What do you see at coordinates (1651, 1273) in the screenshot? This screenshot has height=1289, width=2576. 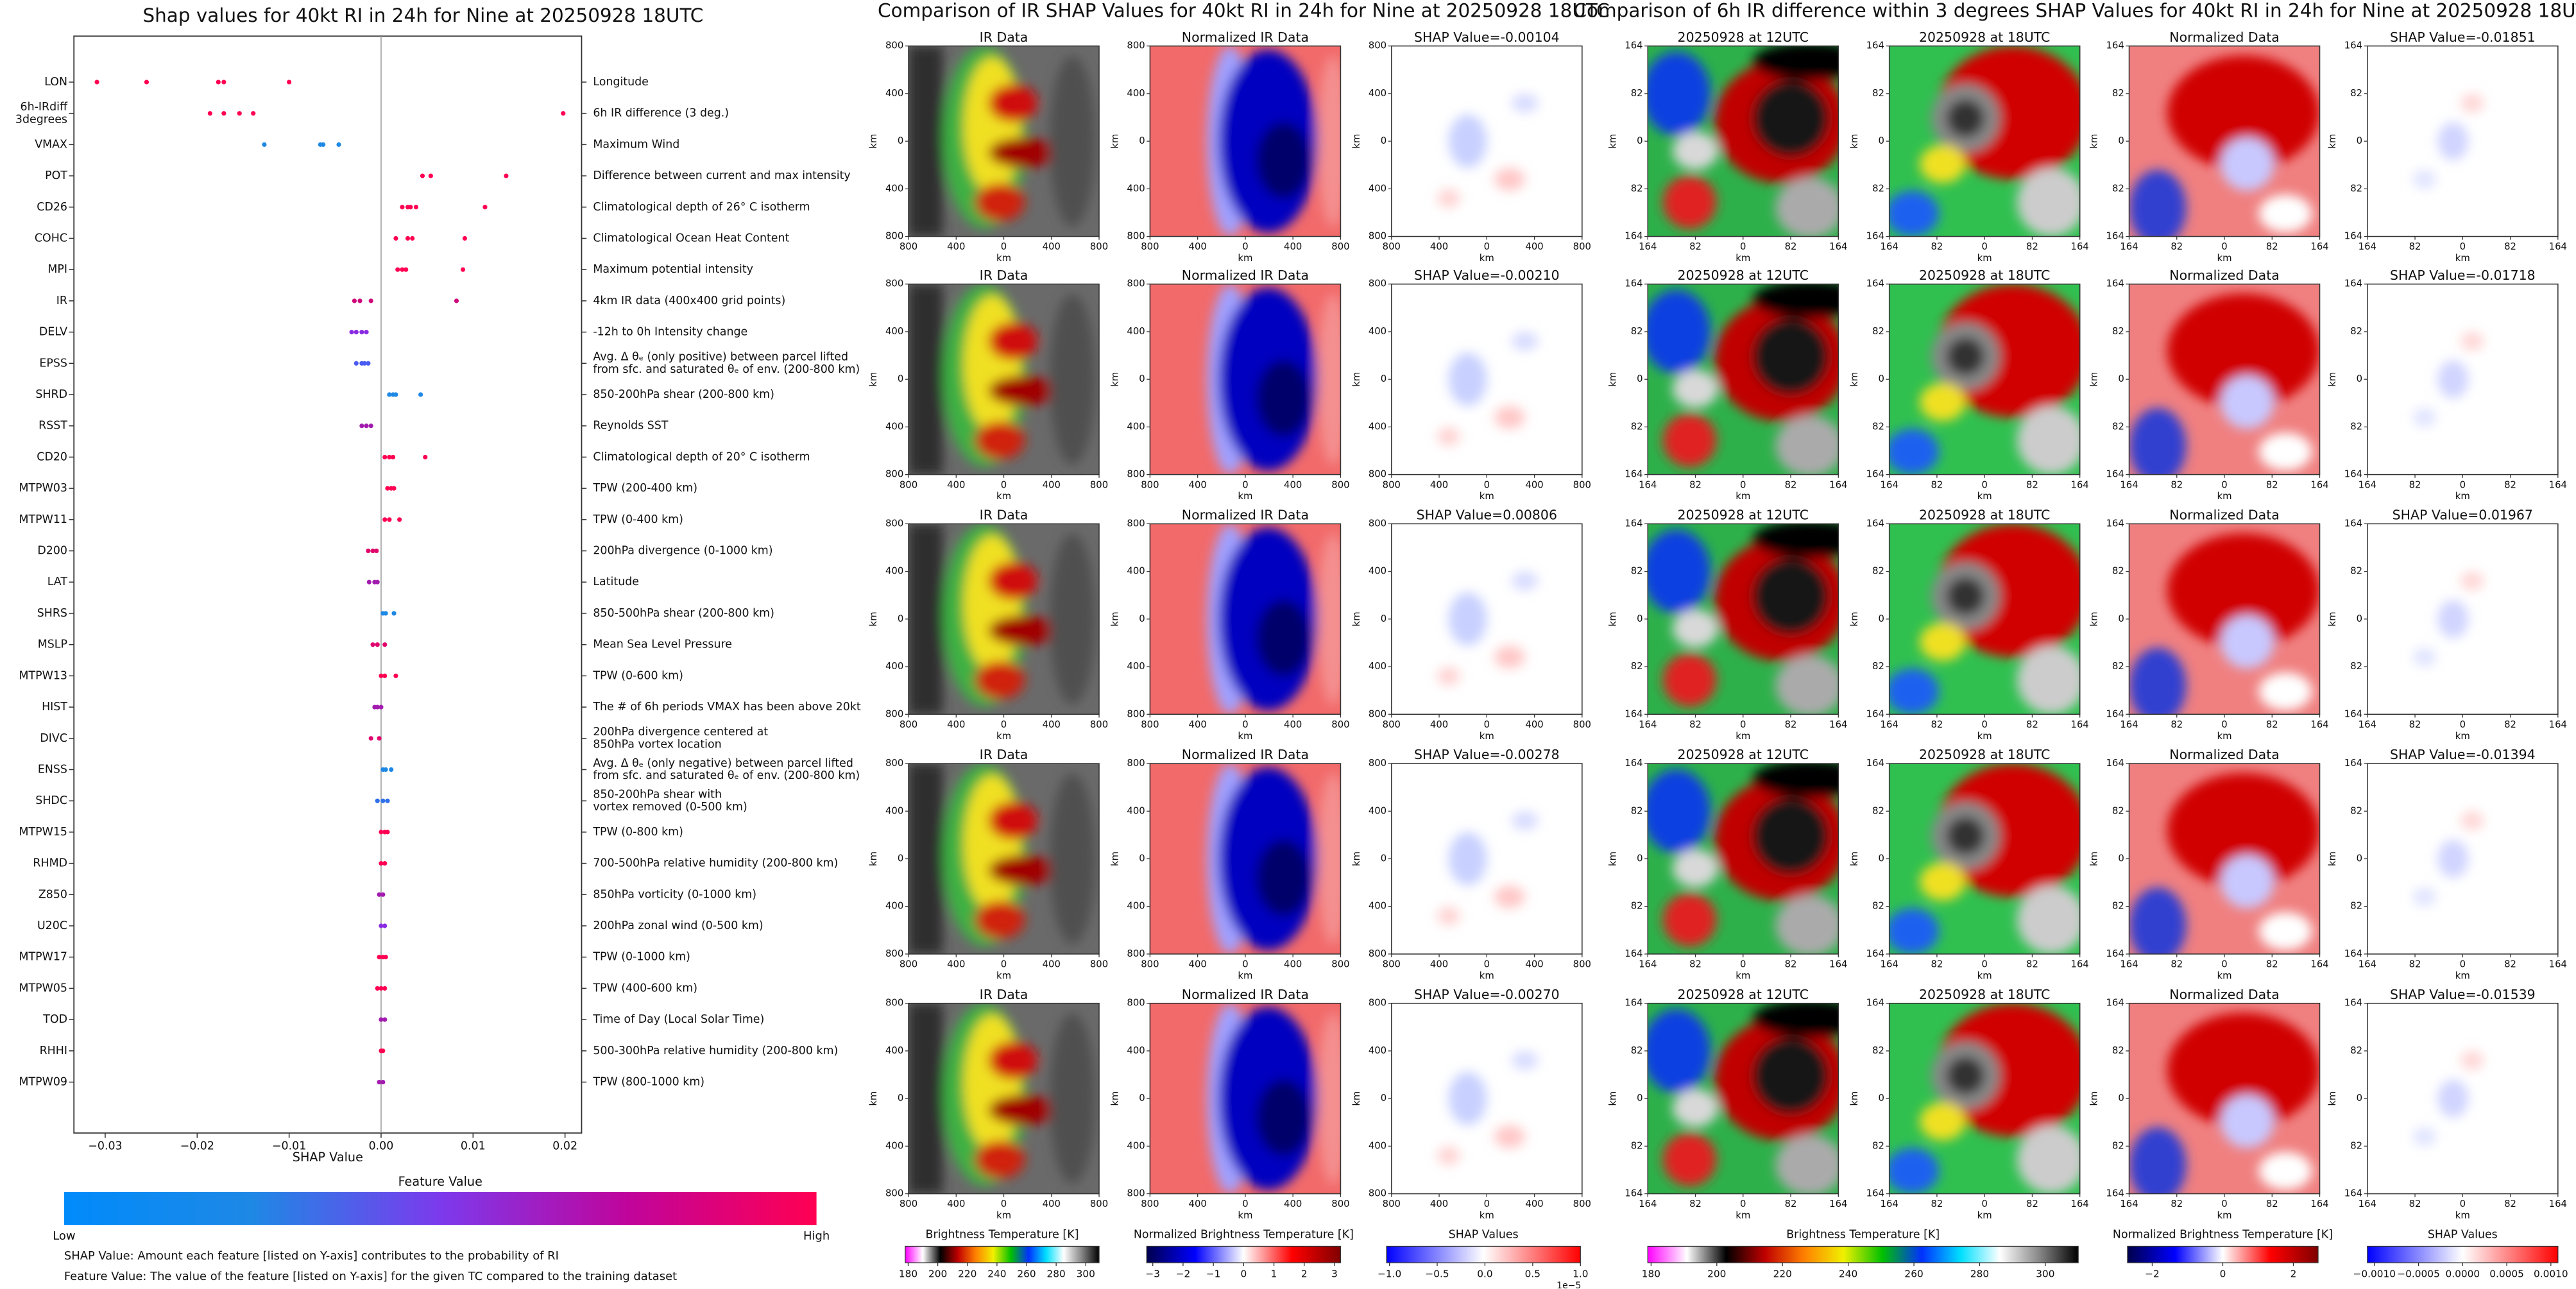 I see `colorbar-tick-label: 180` at bounding box center [1651, 1273].